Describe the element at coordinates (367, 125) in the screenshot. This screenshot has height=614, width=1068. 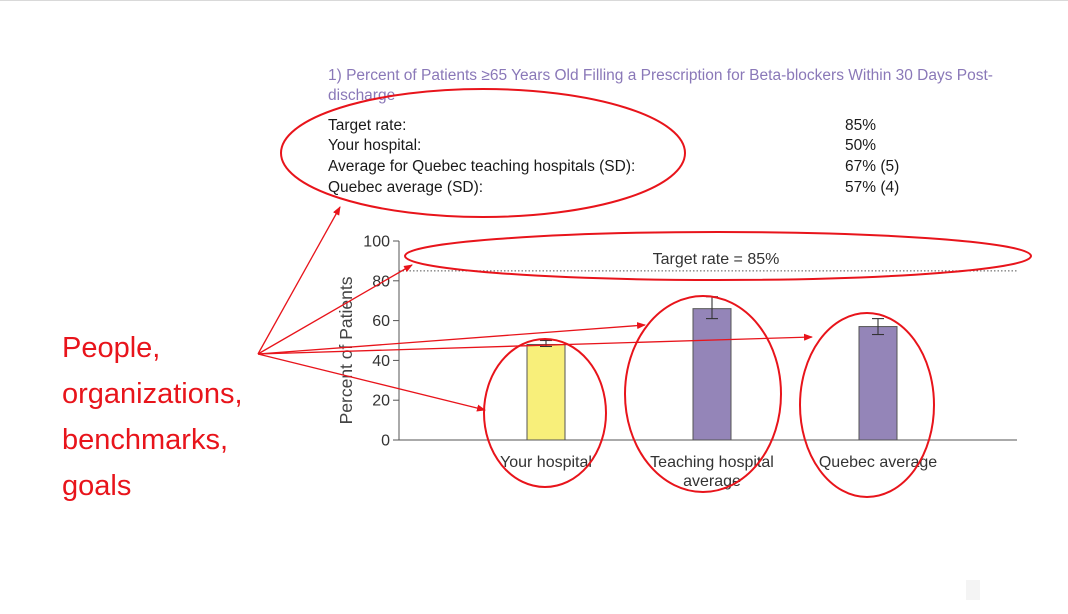
I see `stat-label: Target rate:` at that location.